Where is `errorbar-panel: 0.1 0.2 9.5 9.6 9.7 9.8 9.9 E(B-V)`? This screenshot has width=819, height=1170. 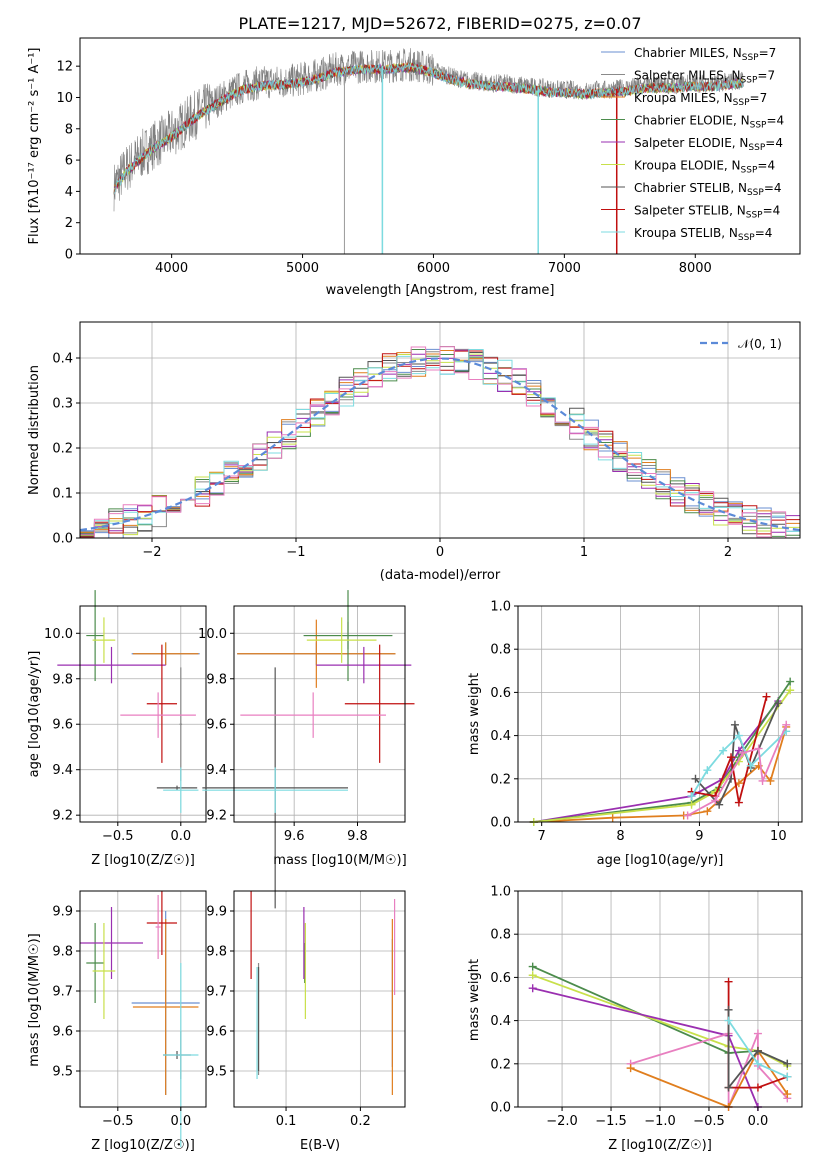 errorbar-panel: 0.1 0.2 9.5 9.6 9.7 9.8 9.9 E(B-V) is located at coordinates (306, 1021).